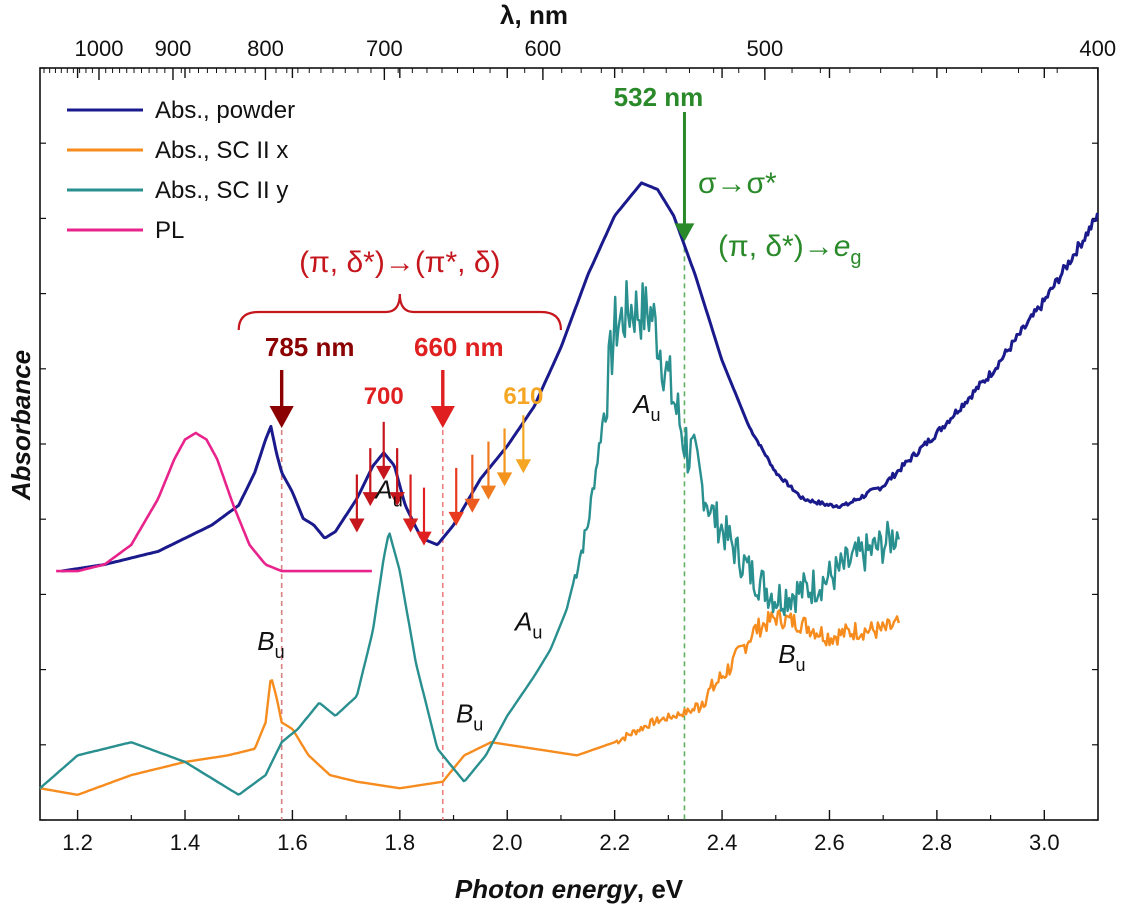 The height and width of the screenshot is (910, 1125). Describe the element at coordinates (173, 48) in the screenshot. I see `top-tick-label: 900` at that location.